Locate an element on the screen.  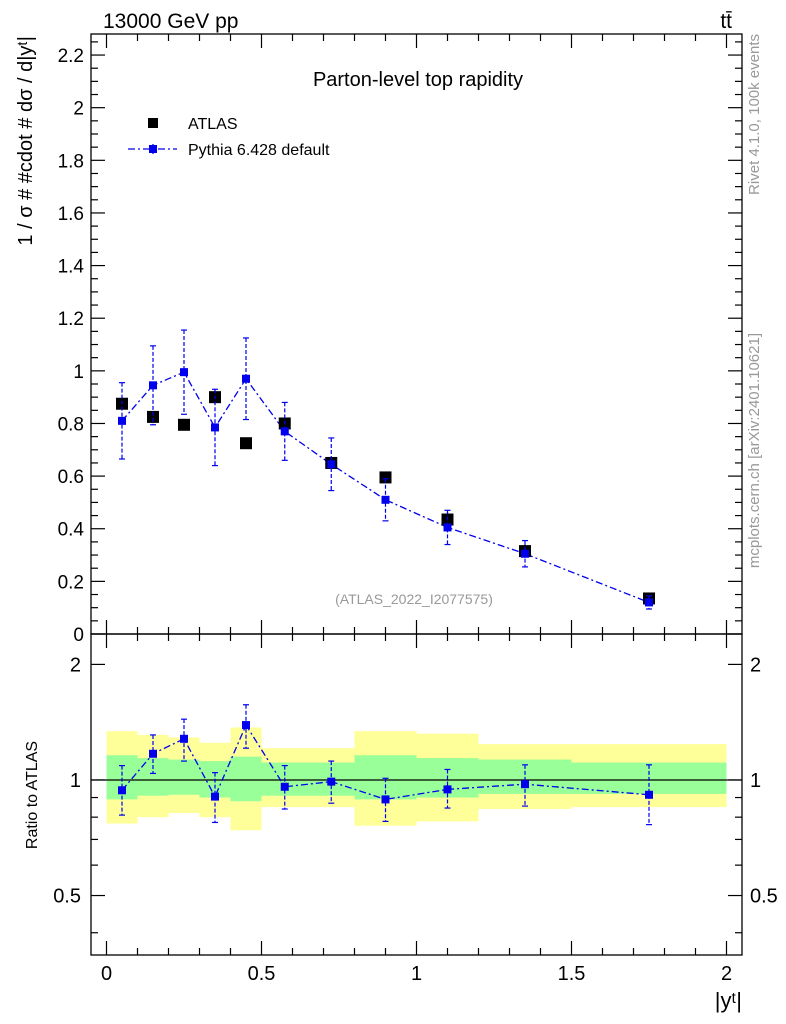
main-y-axis-label: 1 / σ # #cdot # dσ / d|yᵗ| is located at coordinates (26, 141).